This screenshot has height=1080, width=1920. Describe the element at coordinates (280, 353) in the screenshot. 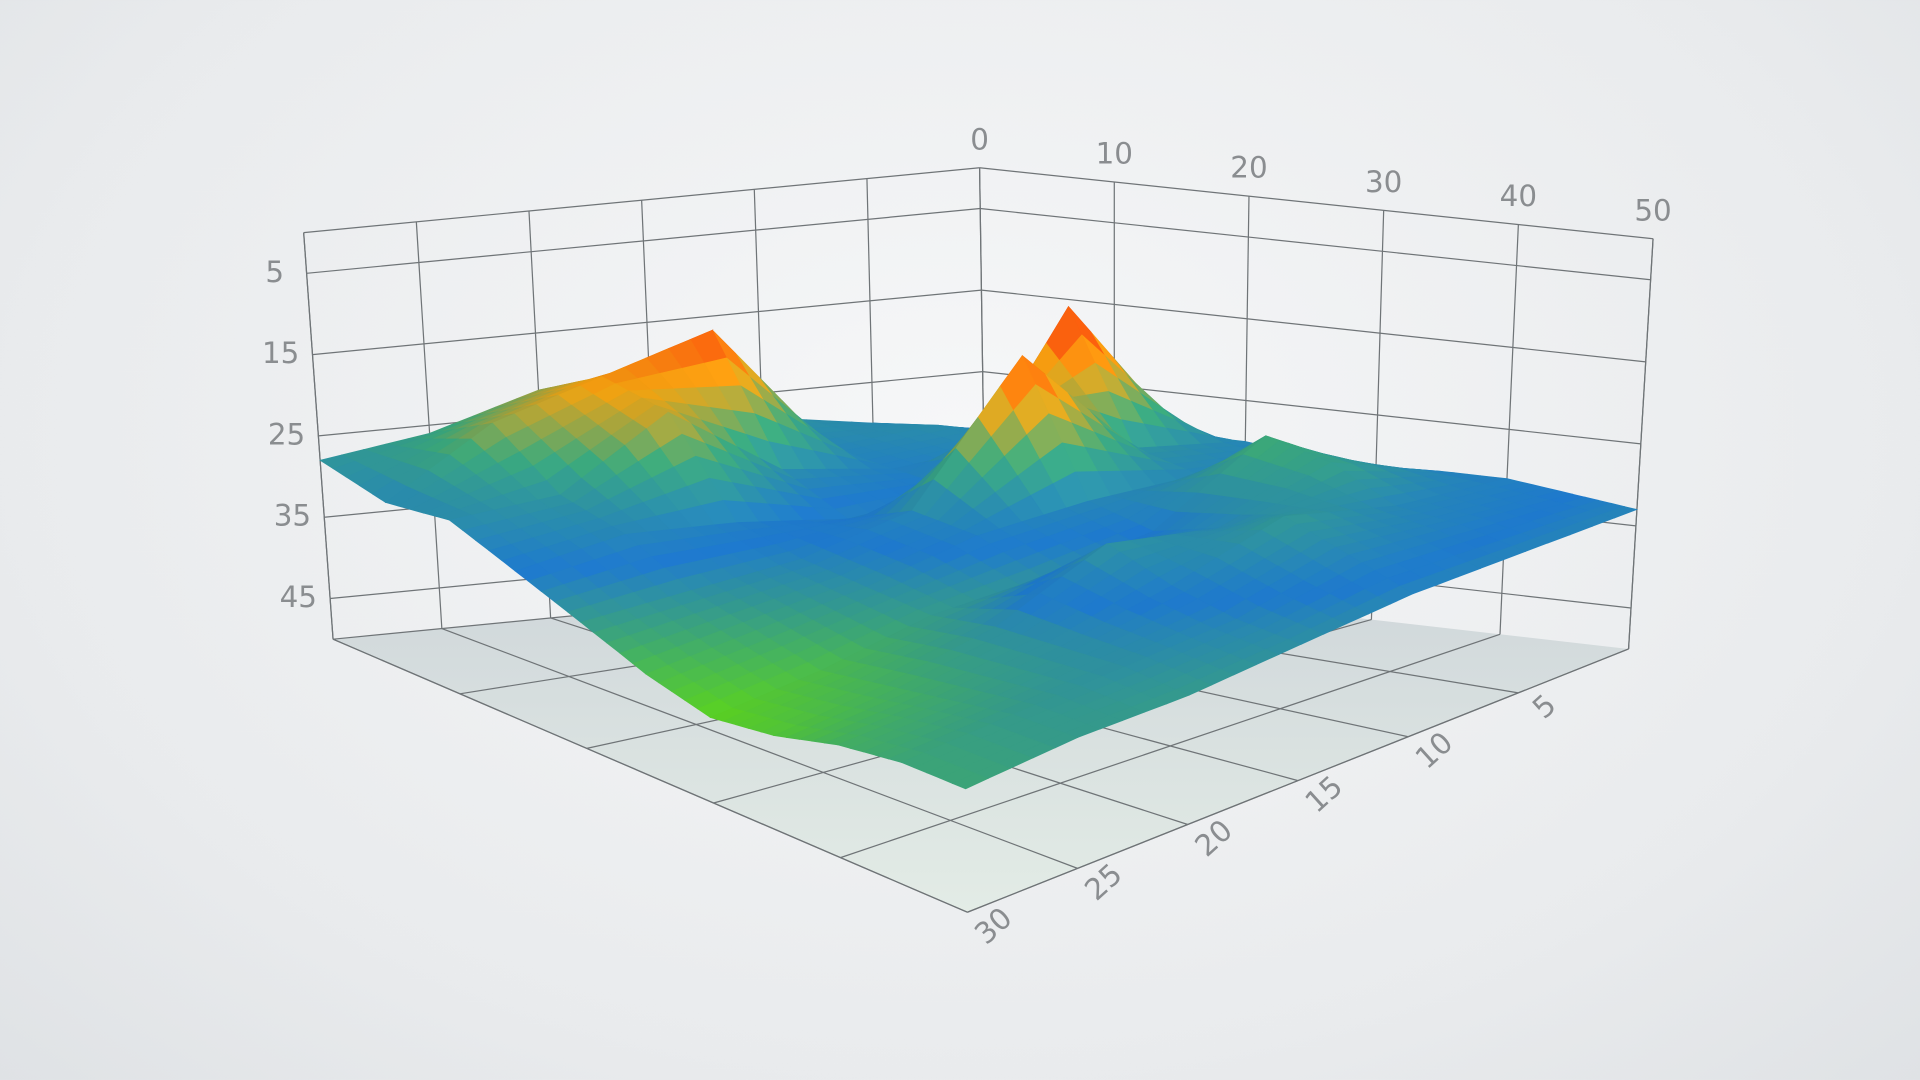

I see `z-tick-label: 15` at that location.